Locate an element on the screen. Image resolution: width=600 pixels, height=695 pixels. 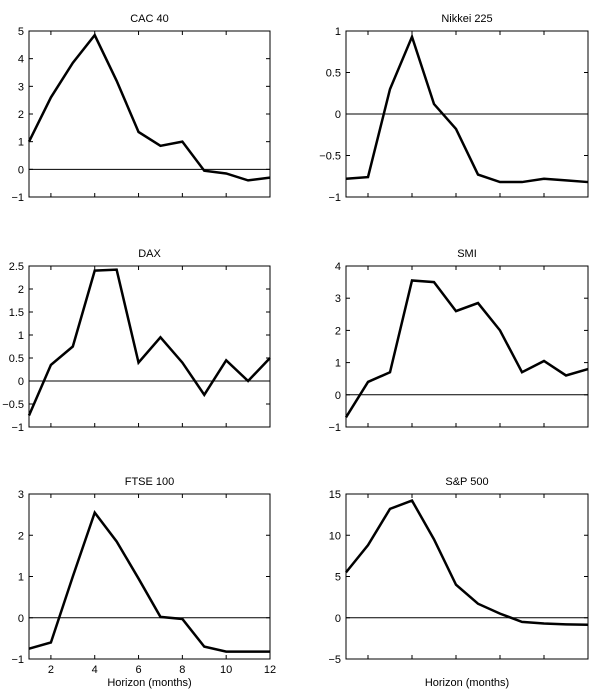
y-tick-label: 1.5 is located at coordinates (16, 313).